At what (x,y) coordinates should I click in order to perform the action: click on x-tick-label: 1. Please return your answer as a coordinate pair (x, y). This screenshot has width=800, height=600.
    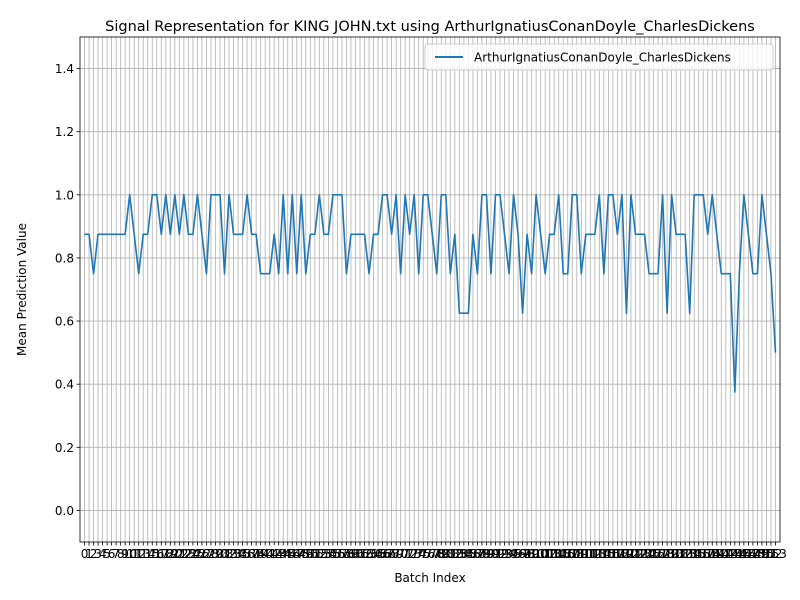
    Looking at the image, I should click on (89, 554).